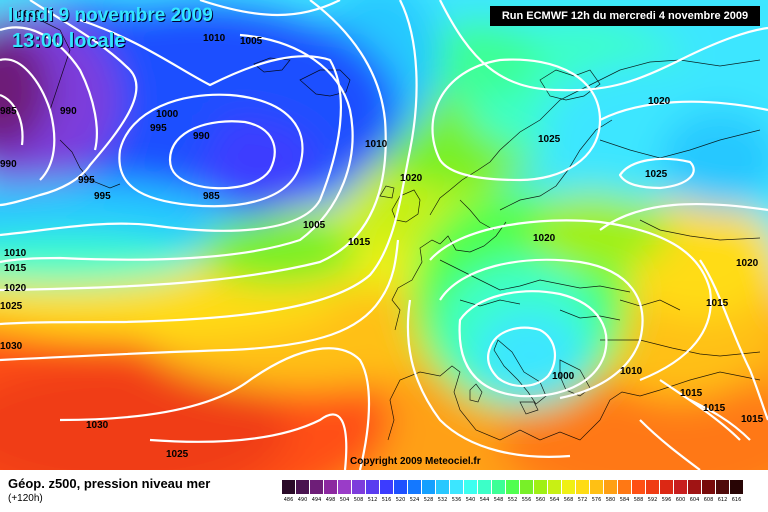  What do you see at coordinates (484, 500) in the screenshot?
I see `scale-label: 544` at bounding box center [484, 500].